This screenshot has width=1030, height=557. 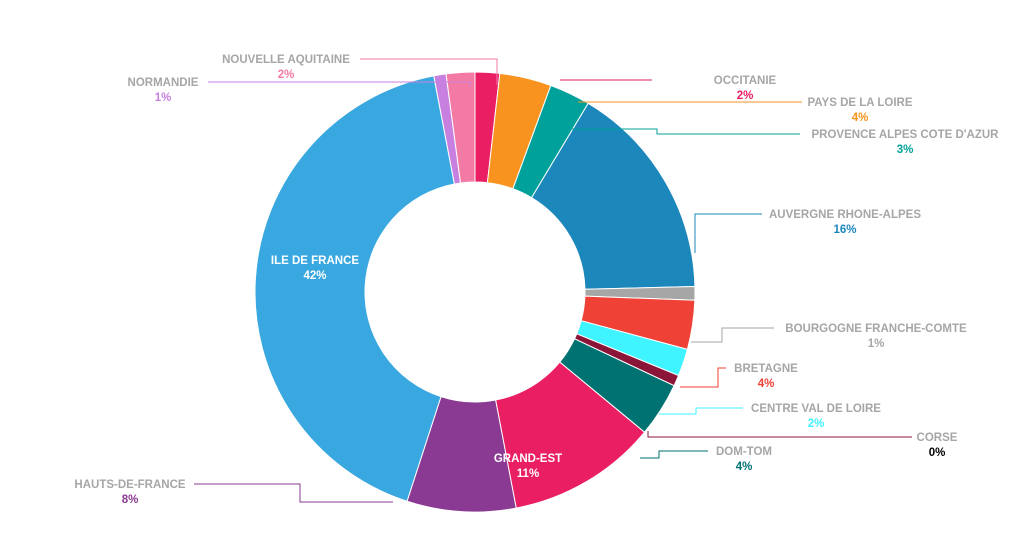 I want to click on value-label-normandie: 1%, so click(x=163, y=98).